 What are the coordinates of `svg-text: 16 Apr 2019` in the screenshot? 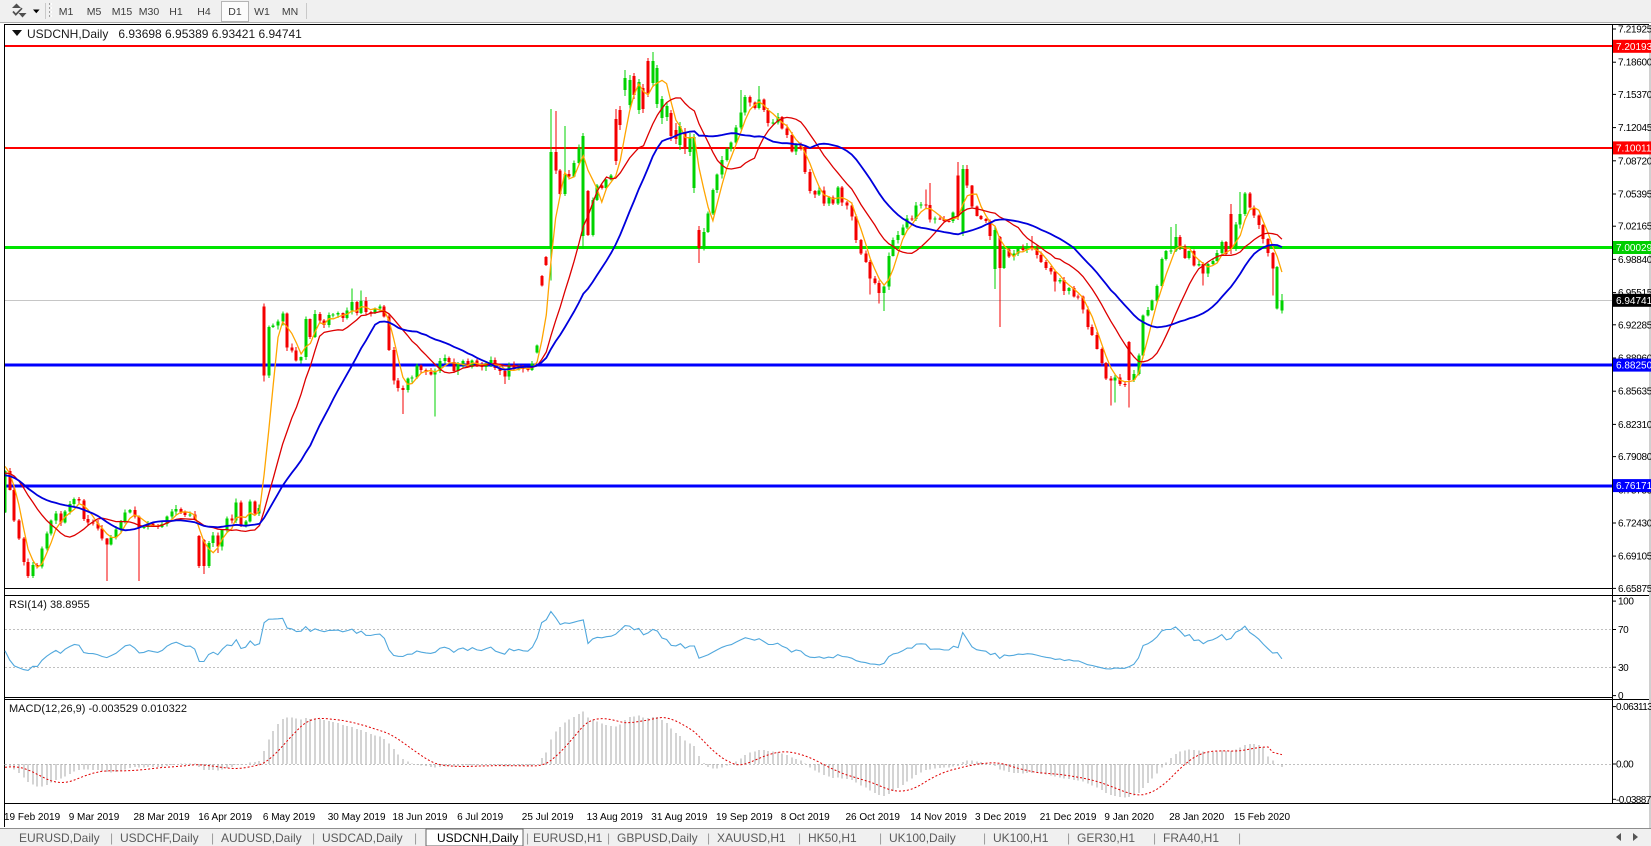 It's located at (225, 817).